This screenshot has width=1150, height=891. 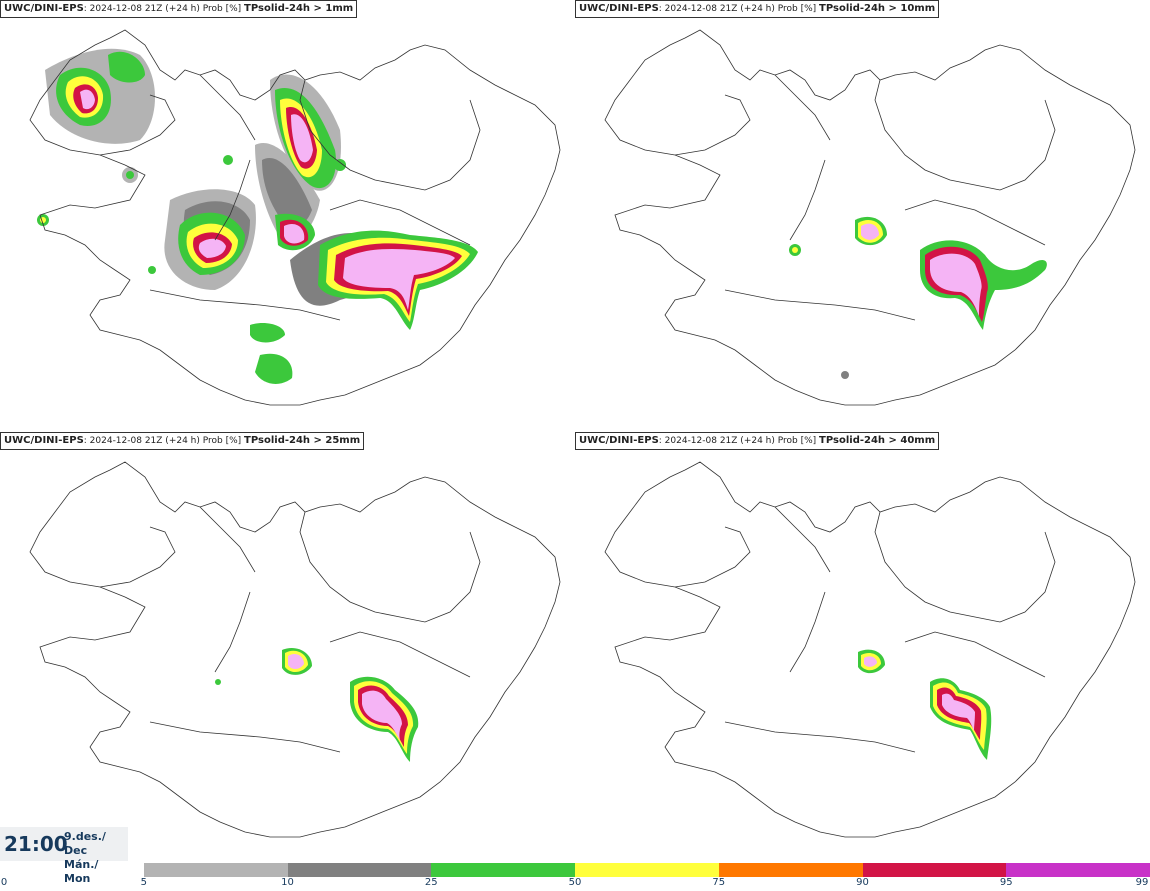 What do you see at coordinates (431, 882) in the screenshot?
I see `colorbar-tick-label: 25` at bounding box center [431, 882].